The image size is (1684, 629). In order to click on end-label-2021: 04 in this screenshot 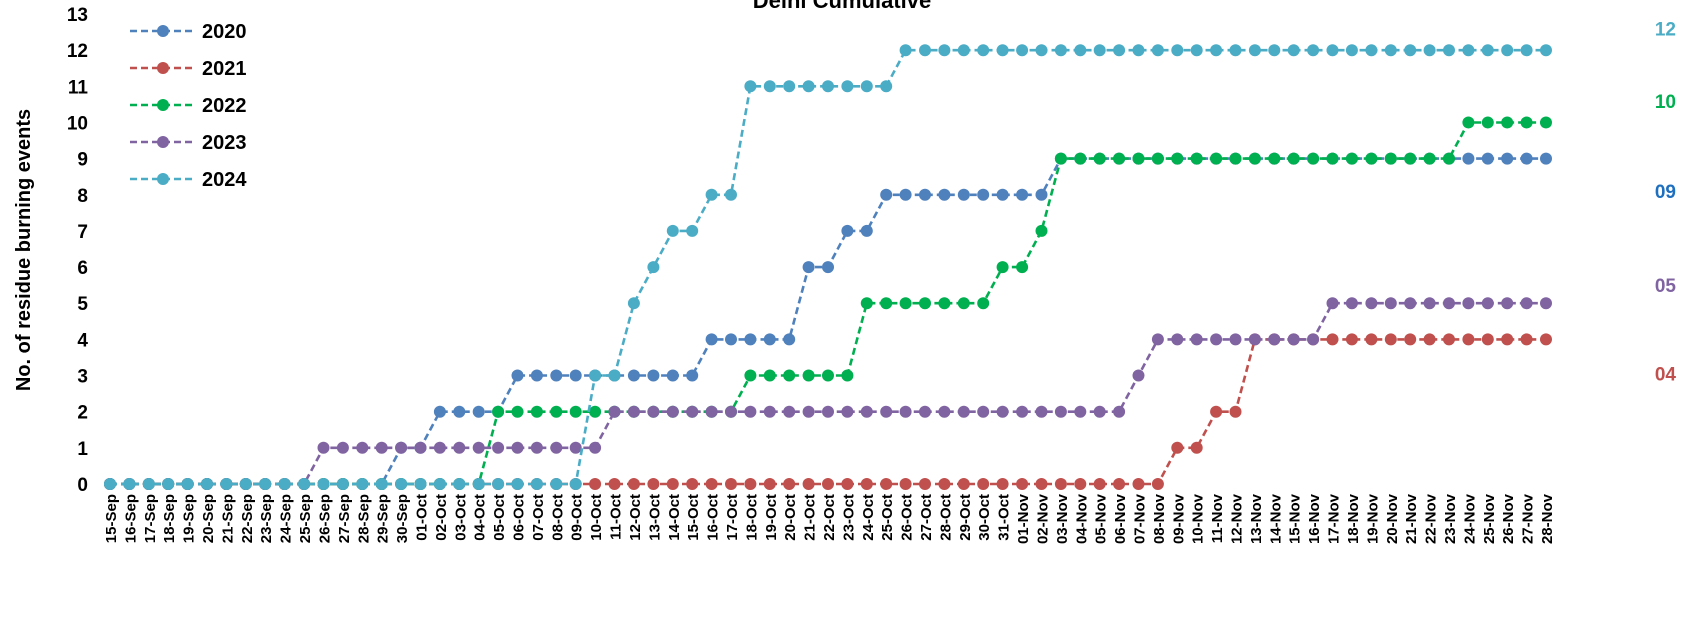, I will do `click(1666, 375)`.